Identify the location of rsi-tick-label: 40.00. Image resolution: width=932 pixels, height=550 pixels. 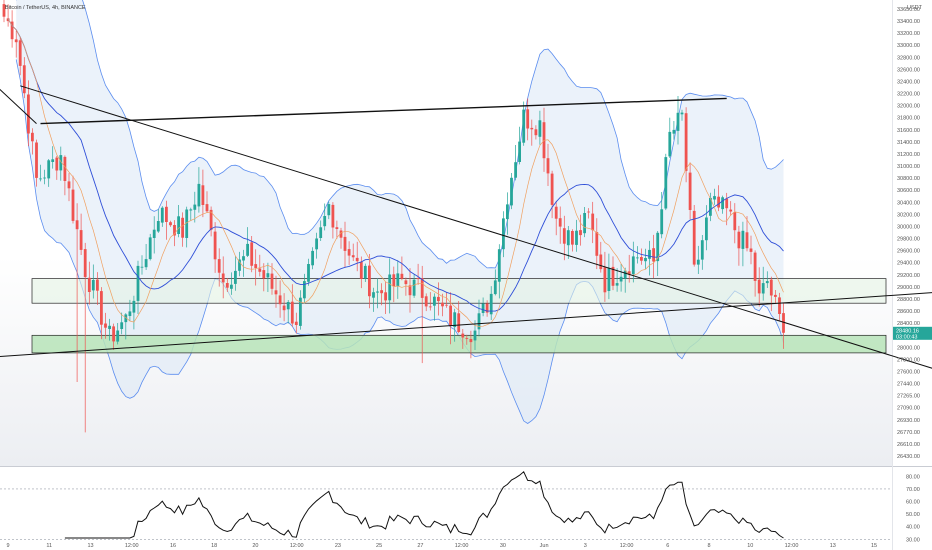
(913, 528).